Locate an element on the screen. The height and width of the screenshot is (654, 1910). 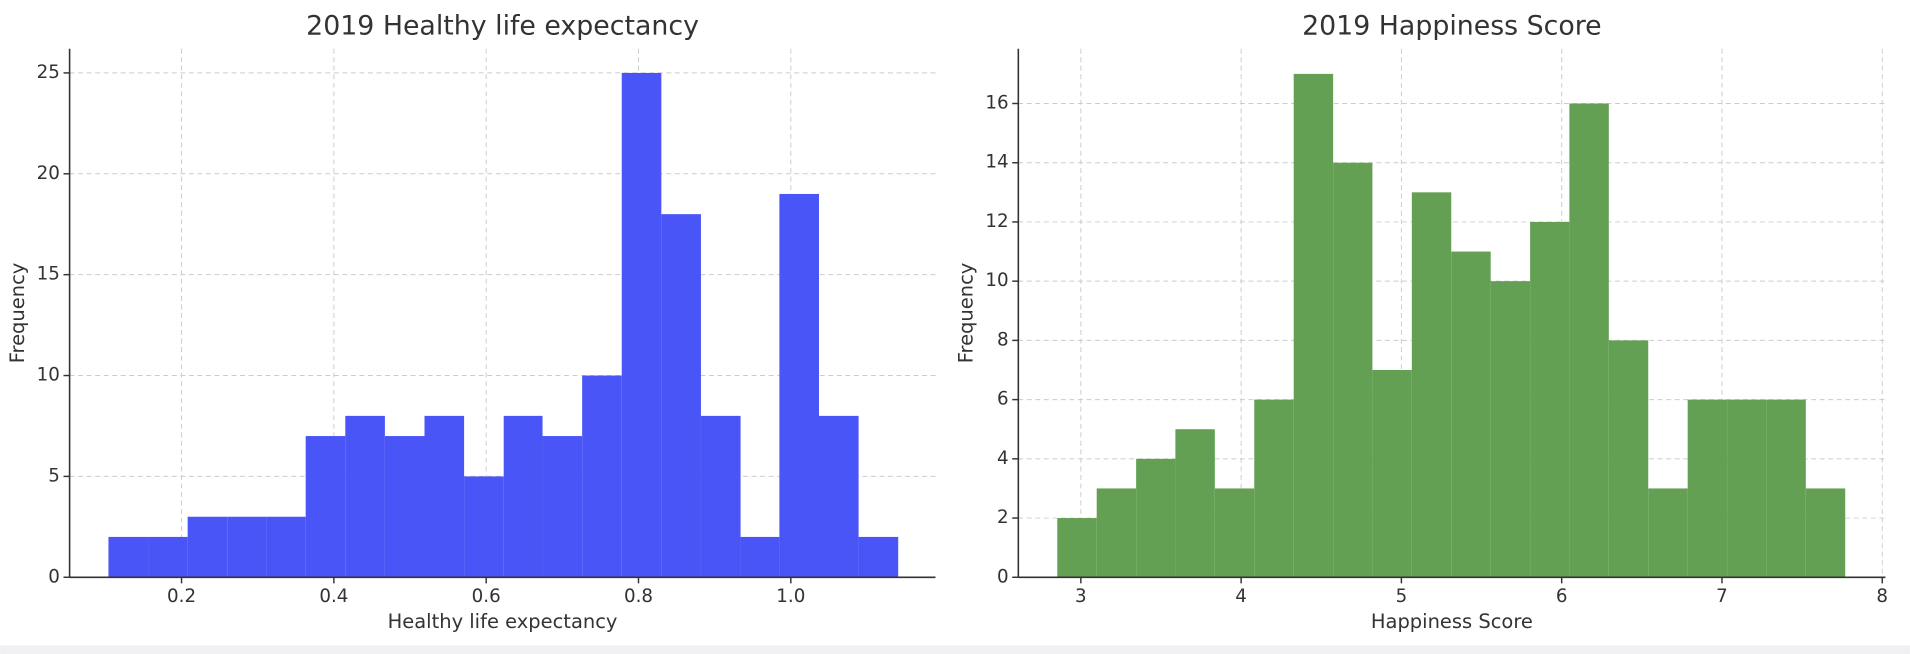
y-tick-label: 2 is located at coordinates (1003, 517).